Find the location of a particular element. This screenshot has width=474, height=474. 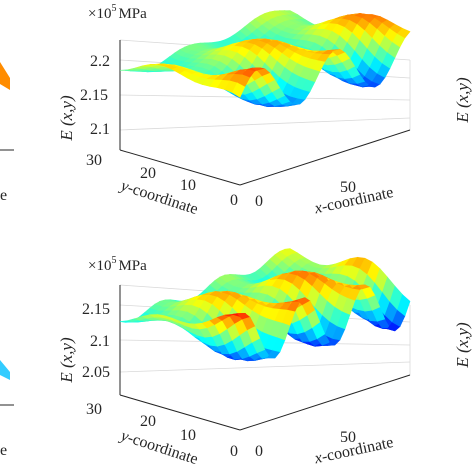

top-z-tick: 2.1 is located at coordinates (100, 129).